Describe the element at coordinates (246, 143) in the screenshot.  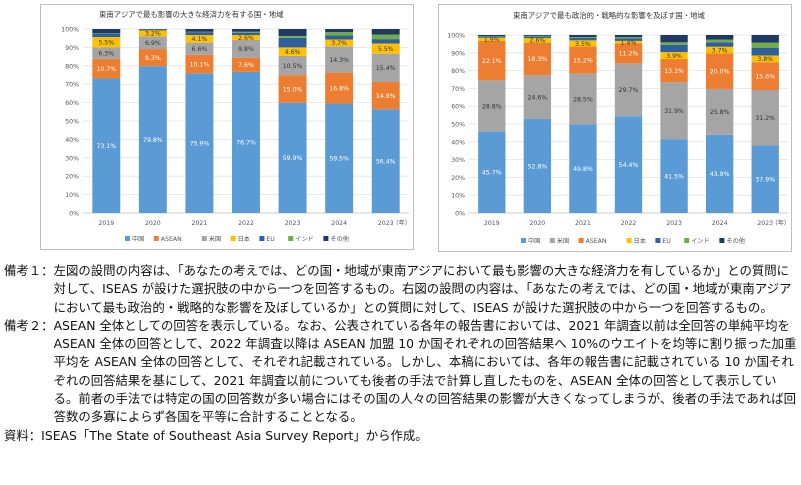
I see `chart1-data-label: 76.7%` at that location.